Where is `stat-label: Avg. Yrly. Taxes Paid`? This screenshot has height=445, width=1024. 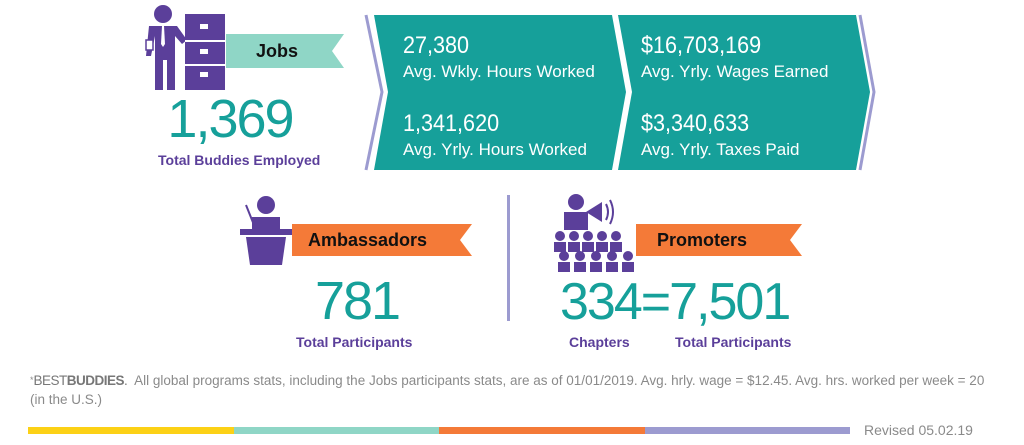
stat-label: Avg. Yrly. Taxes Paid is located at coordinates (720, 149).